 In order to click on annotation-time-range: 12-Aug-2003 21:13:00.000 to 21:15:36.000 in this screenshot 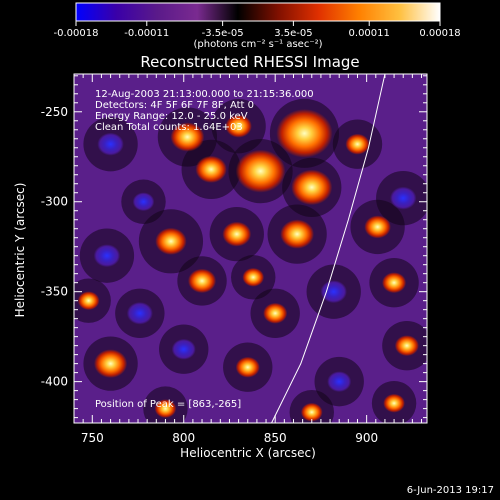, I will do `click(204, 94)`.